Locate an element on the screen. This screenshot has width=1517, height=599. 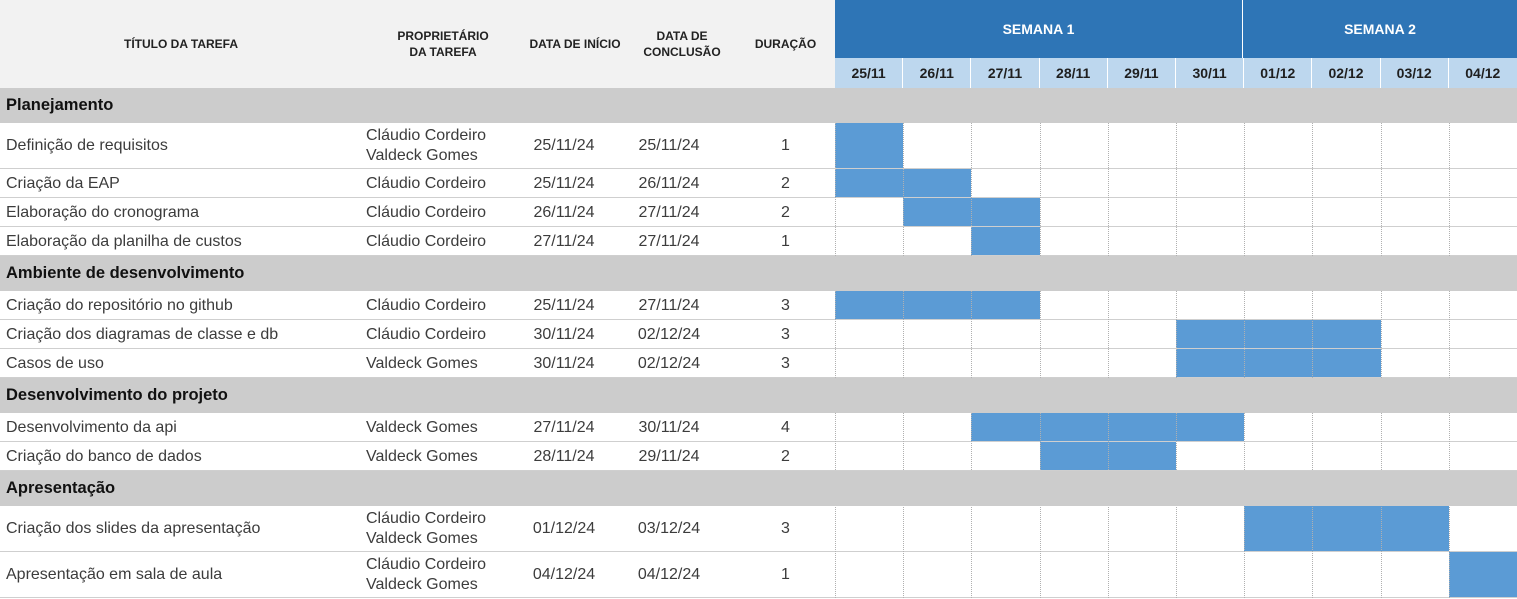
header-end-date: DATA DE CONCLUSÃO is located at coordinates (682, 44).